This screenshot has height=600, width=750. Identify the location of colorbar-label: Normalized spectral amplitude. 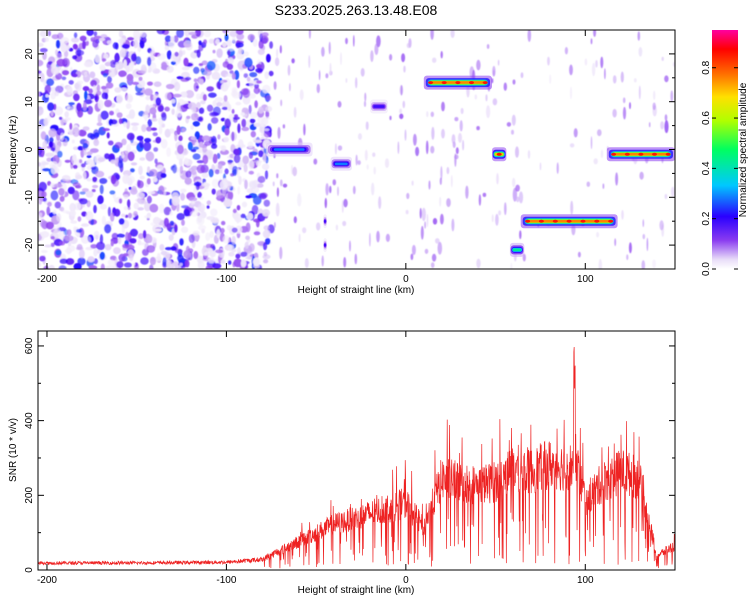
(743, 149).